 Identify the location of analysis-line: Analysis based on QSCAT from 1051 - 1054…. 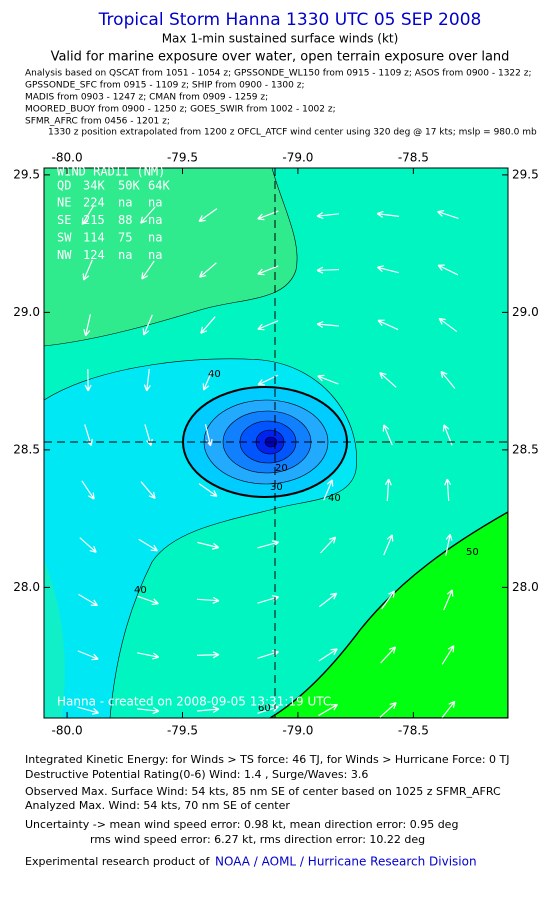
(278, 74).